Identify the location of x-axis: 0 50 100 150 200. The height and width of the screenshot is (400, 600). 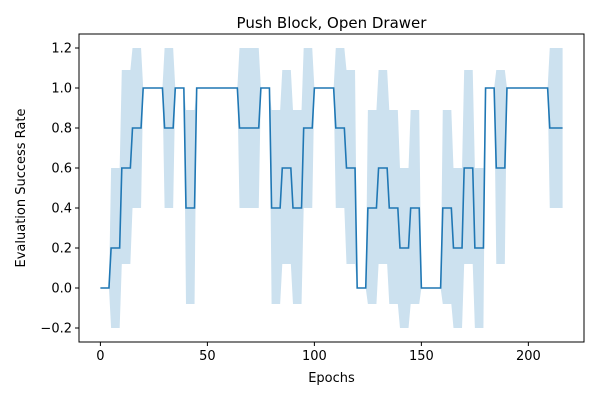
(318, 353).